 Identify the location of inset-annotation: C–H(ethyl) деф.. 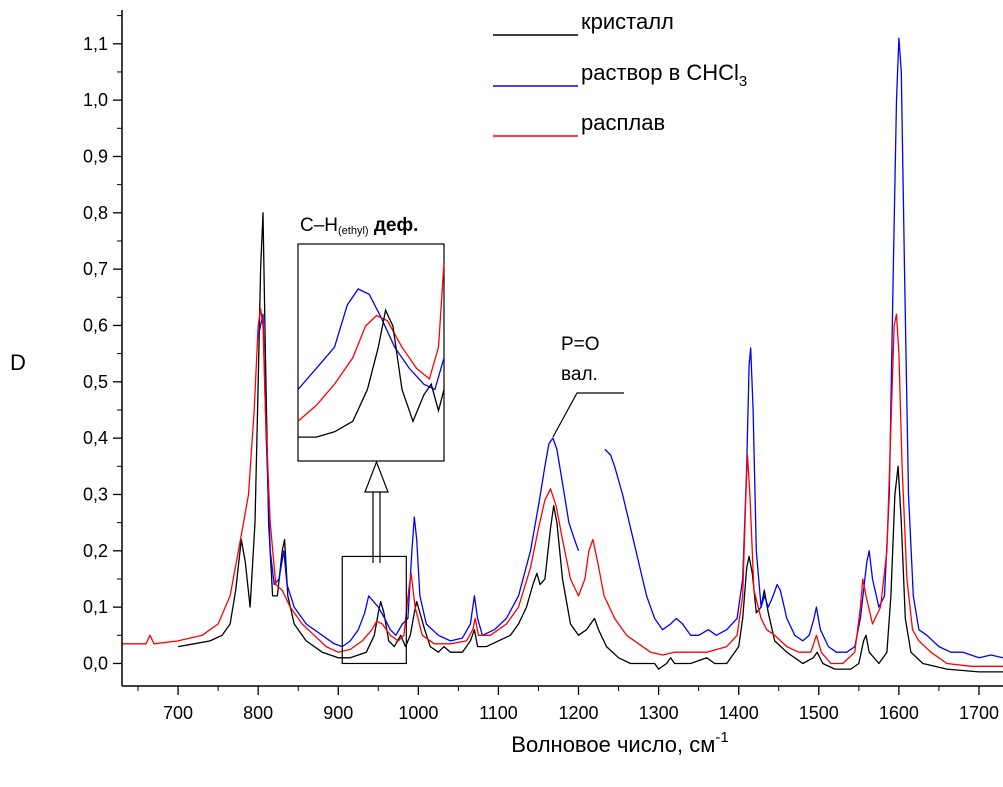
(371, 440).